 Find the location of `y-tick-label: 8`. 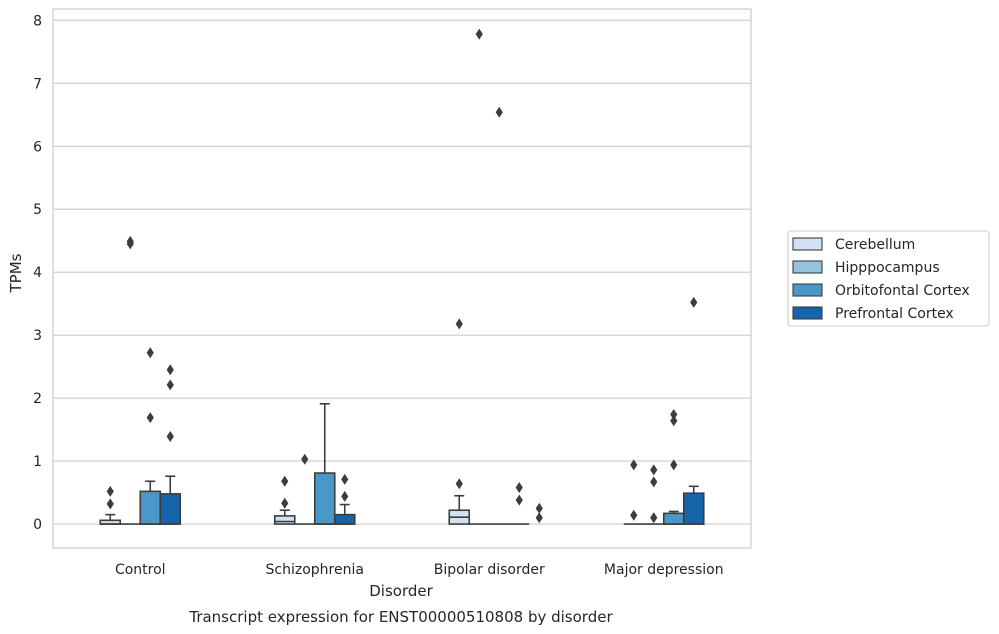

y-tick-label: 8 is located at coordinates (37, 21).